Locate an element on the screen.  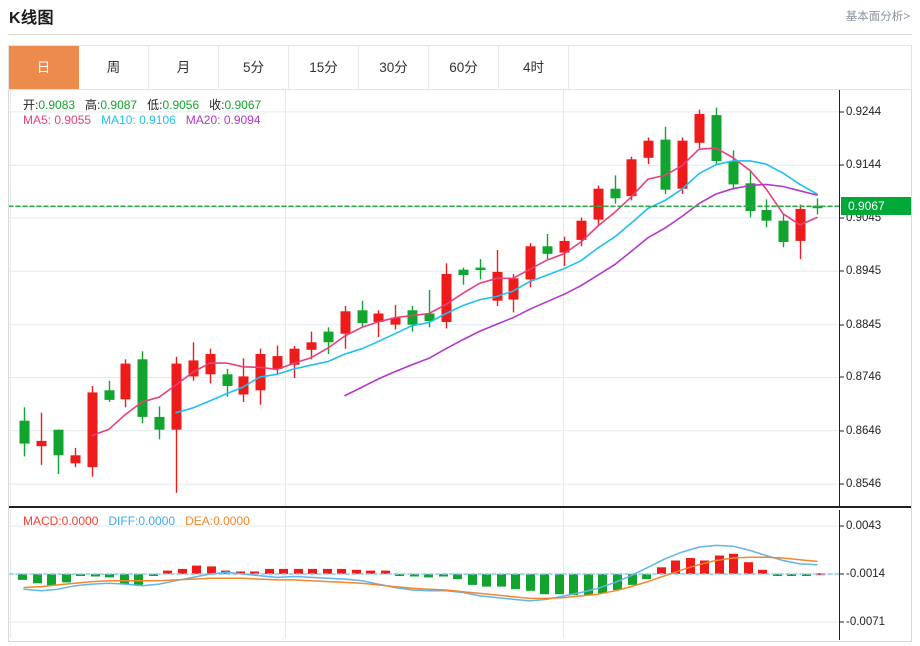
macd-axis-label: -0.0071 is located at coordinates (866, 622).